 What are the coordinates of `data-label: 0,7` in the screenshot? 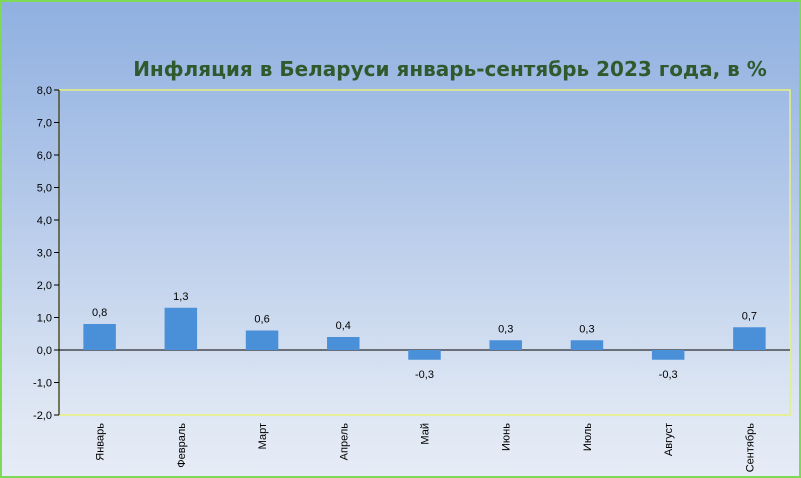 It's located at (749, 316).